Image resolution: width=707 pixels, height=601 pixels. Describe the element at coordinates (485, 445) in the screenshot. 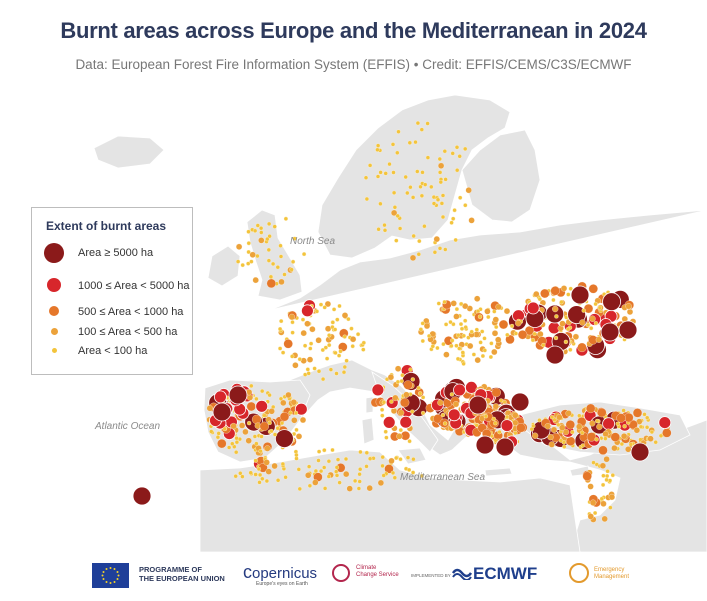

I see `fire-point-large` at that location.